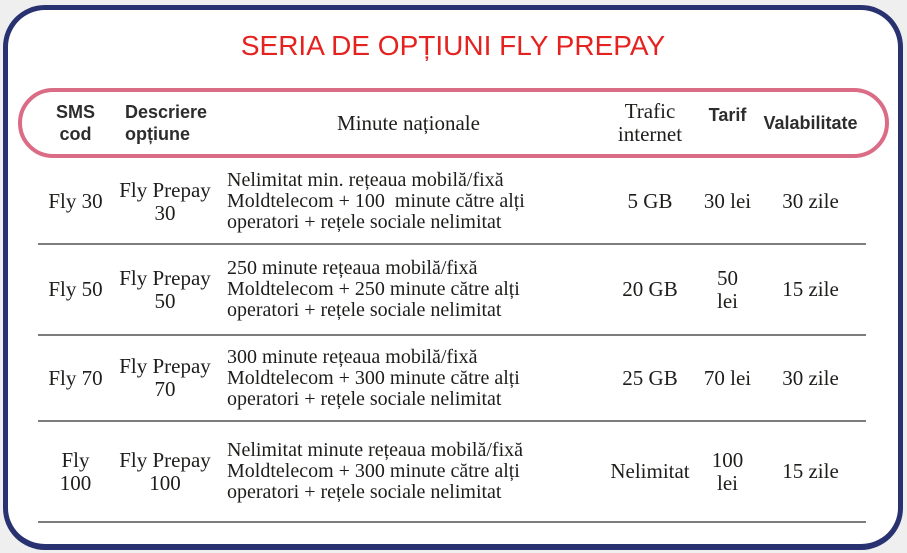 The height and width of the screenshot is (553, 907). I want to click on cell-trafic-internet: 5 GB, so click(650, 201).